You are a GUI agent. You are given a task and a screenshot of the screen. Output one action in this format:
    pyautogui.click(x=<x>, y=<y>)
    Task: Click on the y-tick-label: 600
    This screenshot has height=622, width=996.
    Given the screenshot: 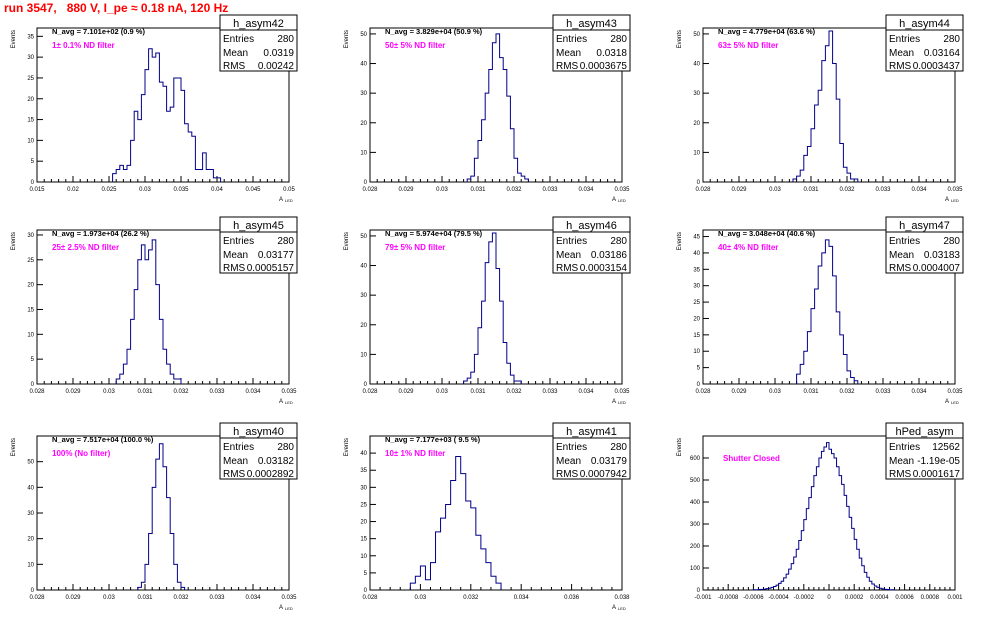 What is the action you would take?
    pyautogui.click(x=695, y=459)
    